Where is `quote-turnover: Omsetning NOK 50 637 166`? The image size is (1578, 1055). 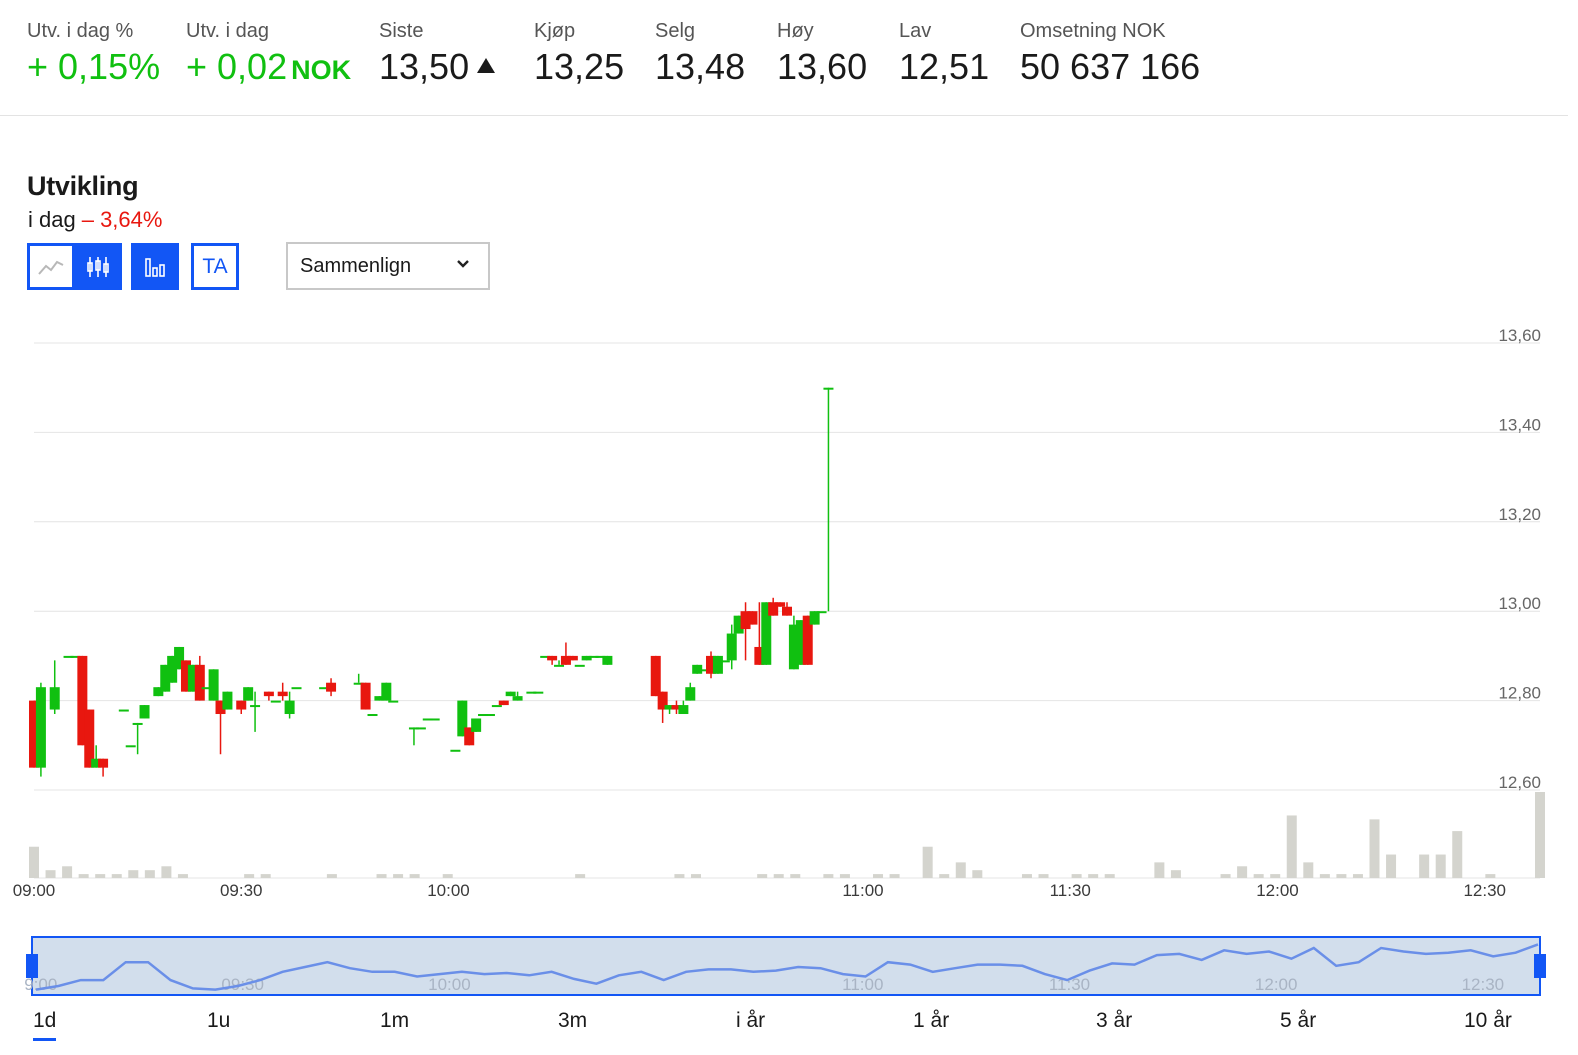
quote-turnover: Omsetning NOK 50 637 166 is located at coordinates (1110, 54).